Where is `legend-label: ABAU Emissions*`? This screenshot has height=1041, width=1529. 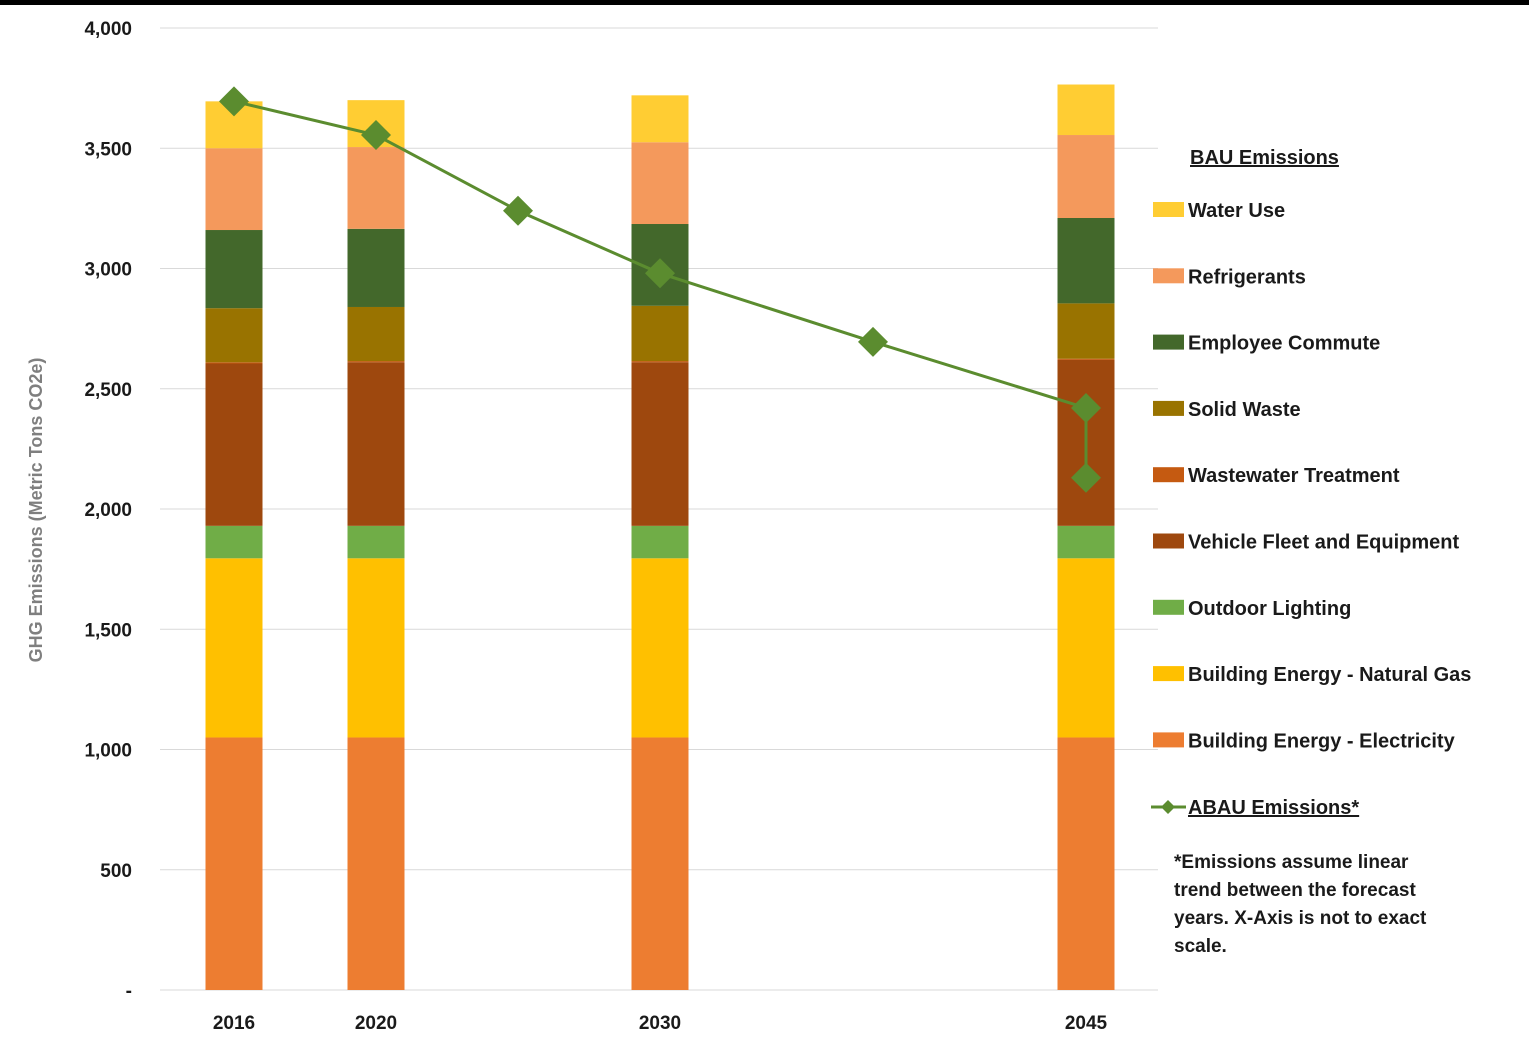 legend-label: ABAU Emissions* is located at coordinates (1273, 808).